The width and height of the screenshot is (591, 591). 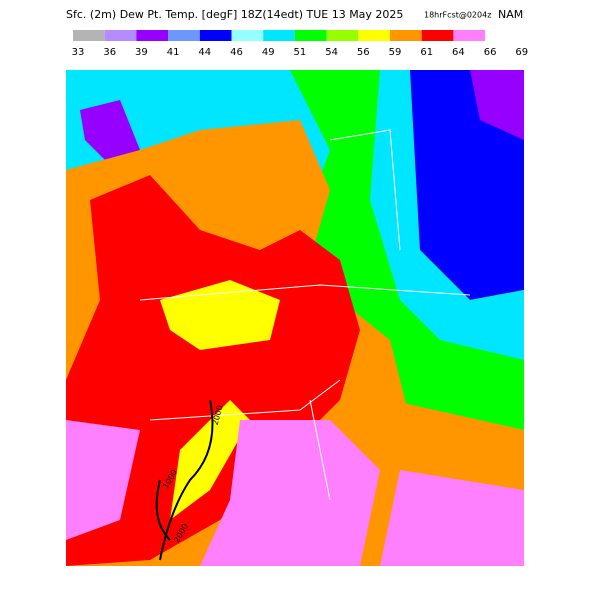 I want to click on colorbar: 33 36 39 41 44 46 49 51 54 56 59 61 64 66 69, so click(x=300, y=44).